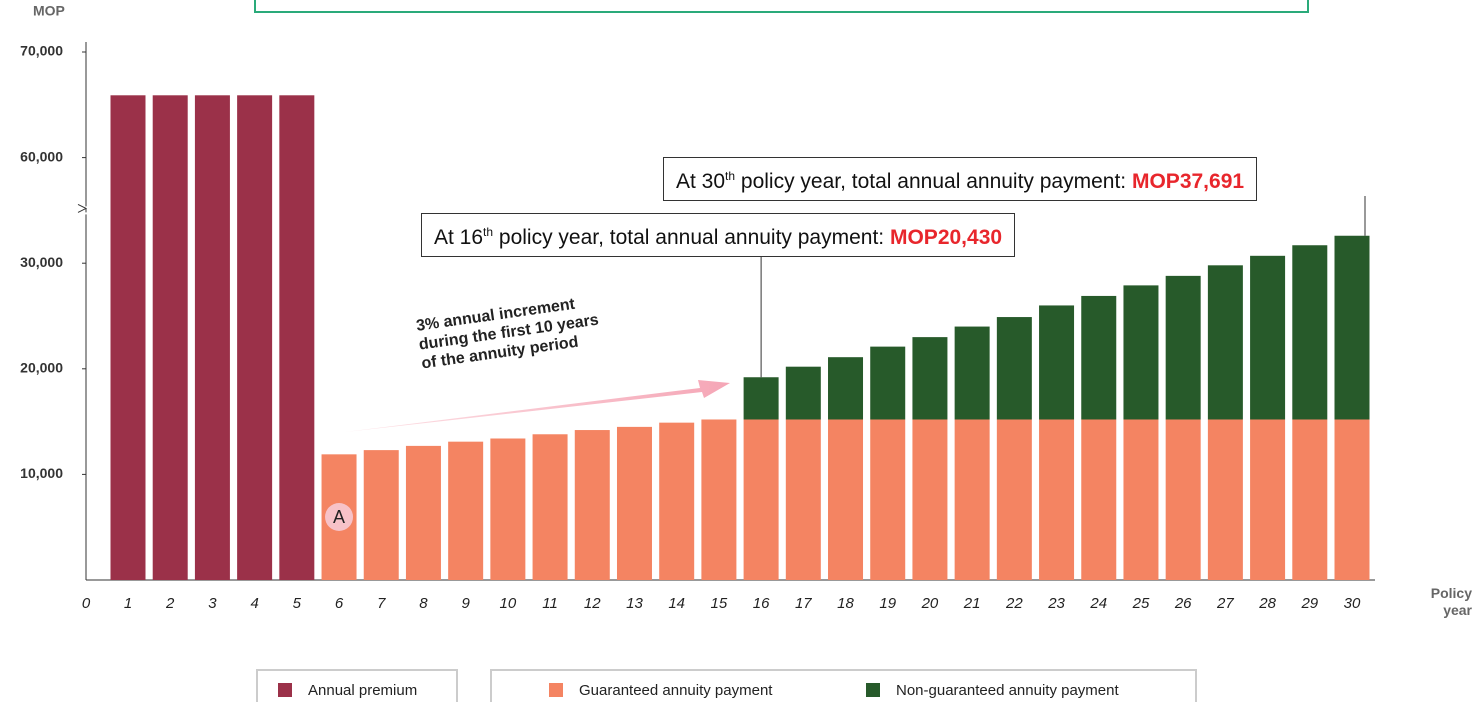  What do you see at coordinates (781, 6) in the screenshot?
I see `header-box` at bounding box center [781, 6].